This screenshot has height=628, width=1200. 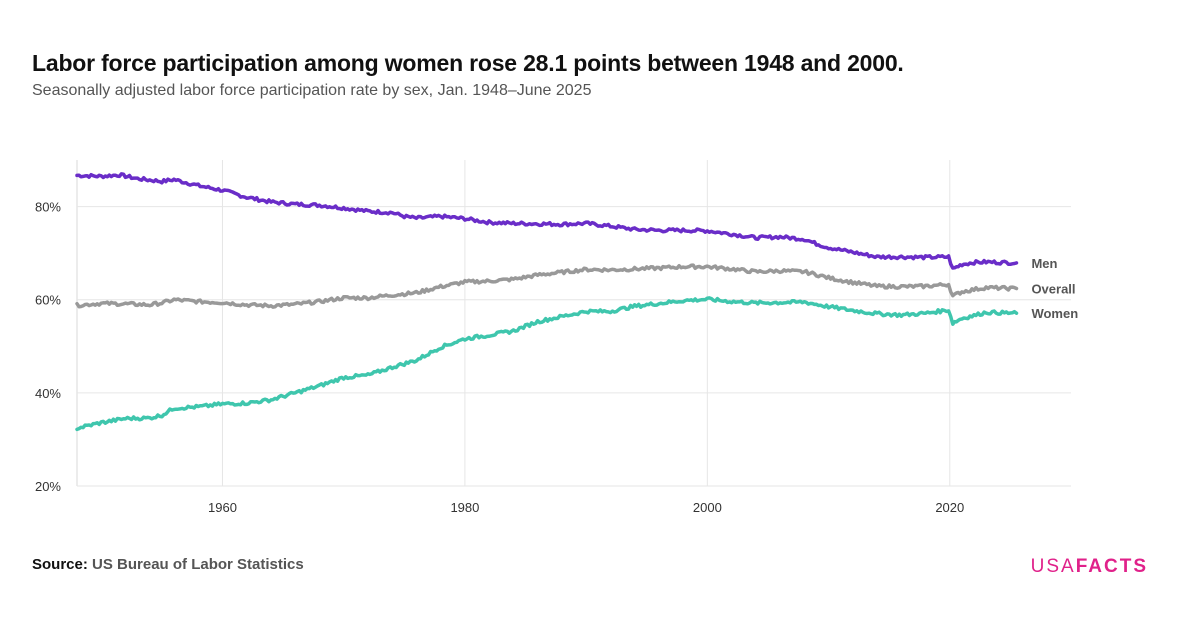 I want to click on y-tick-label: 60%, so click(x=48, y=300).